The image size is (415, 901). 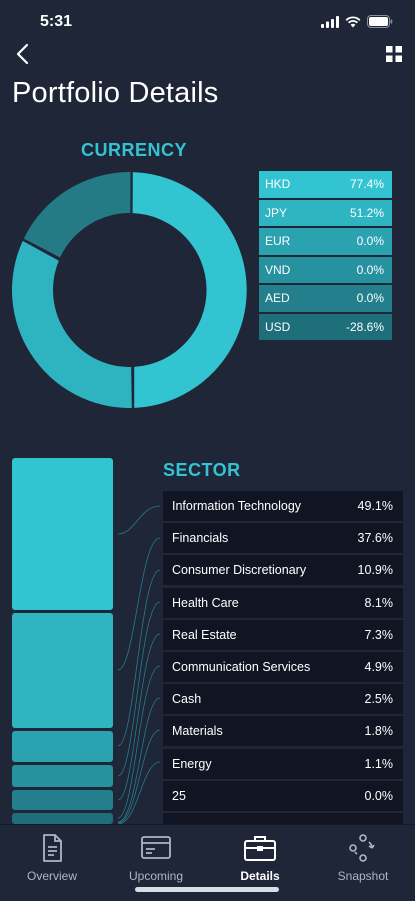 I want to click on tab-label: Details, so click(x=260, y=876).